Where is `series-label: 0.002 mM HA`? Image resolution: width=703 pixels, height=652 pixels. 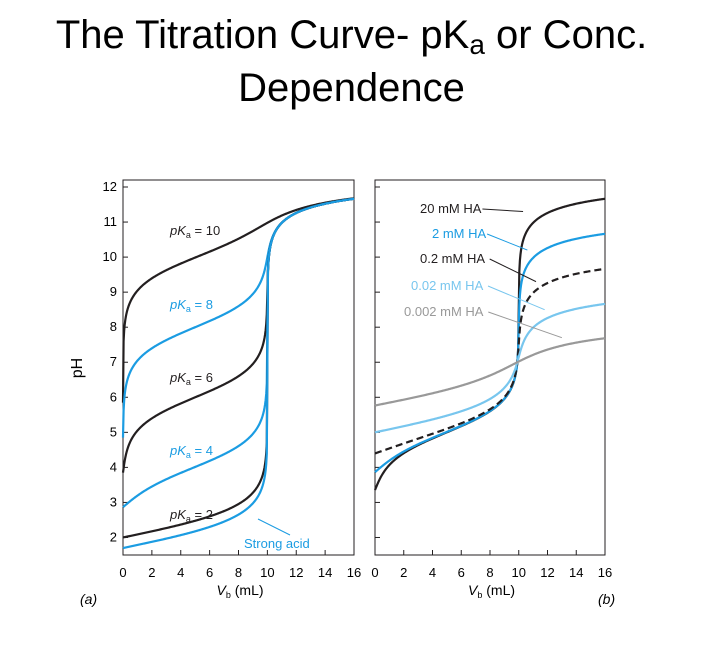
series-label: 0.002 mM HA is located at coordinates (444, 311).